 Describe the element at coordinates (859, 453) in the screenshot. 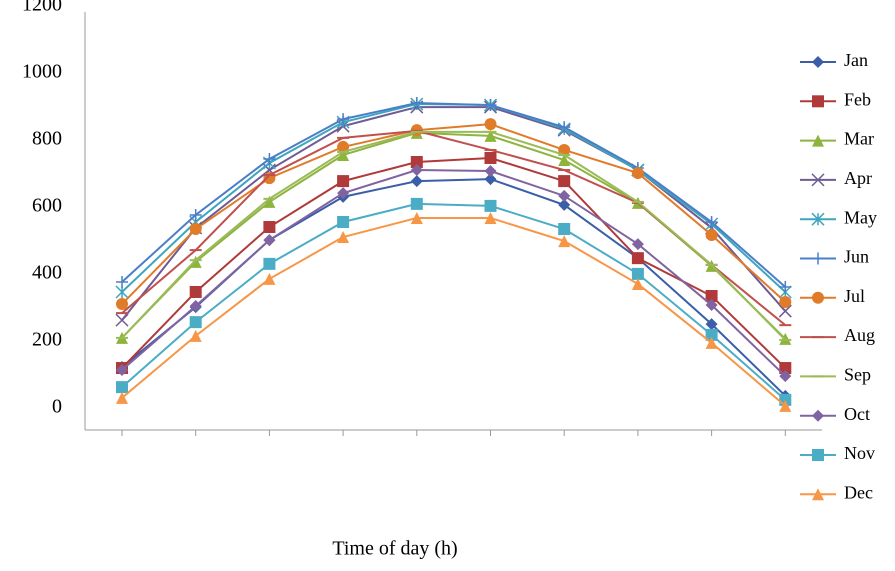

I see `legend-label: Nov` at that location.